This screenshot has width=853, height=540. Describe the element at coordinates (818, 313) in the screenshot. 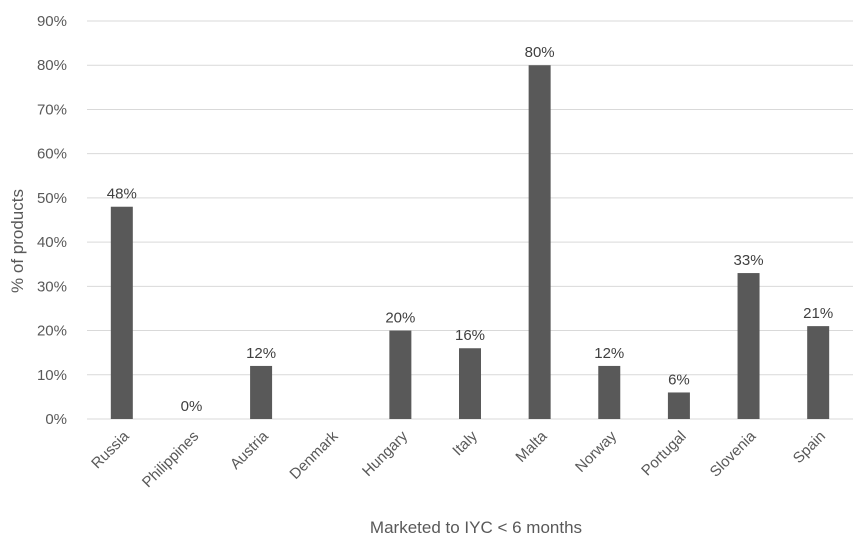

I see `data-label: 21%` at that location.